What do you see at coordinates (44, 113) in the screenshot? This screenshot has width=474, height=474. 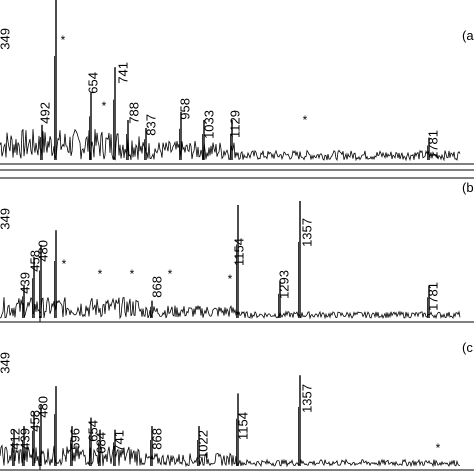 I see `peak-label: 492` at bounding box center [44, 113].